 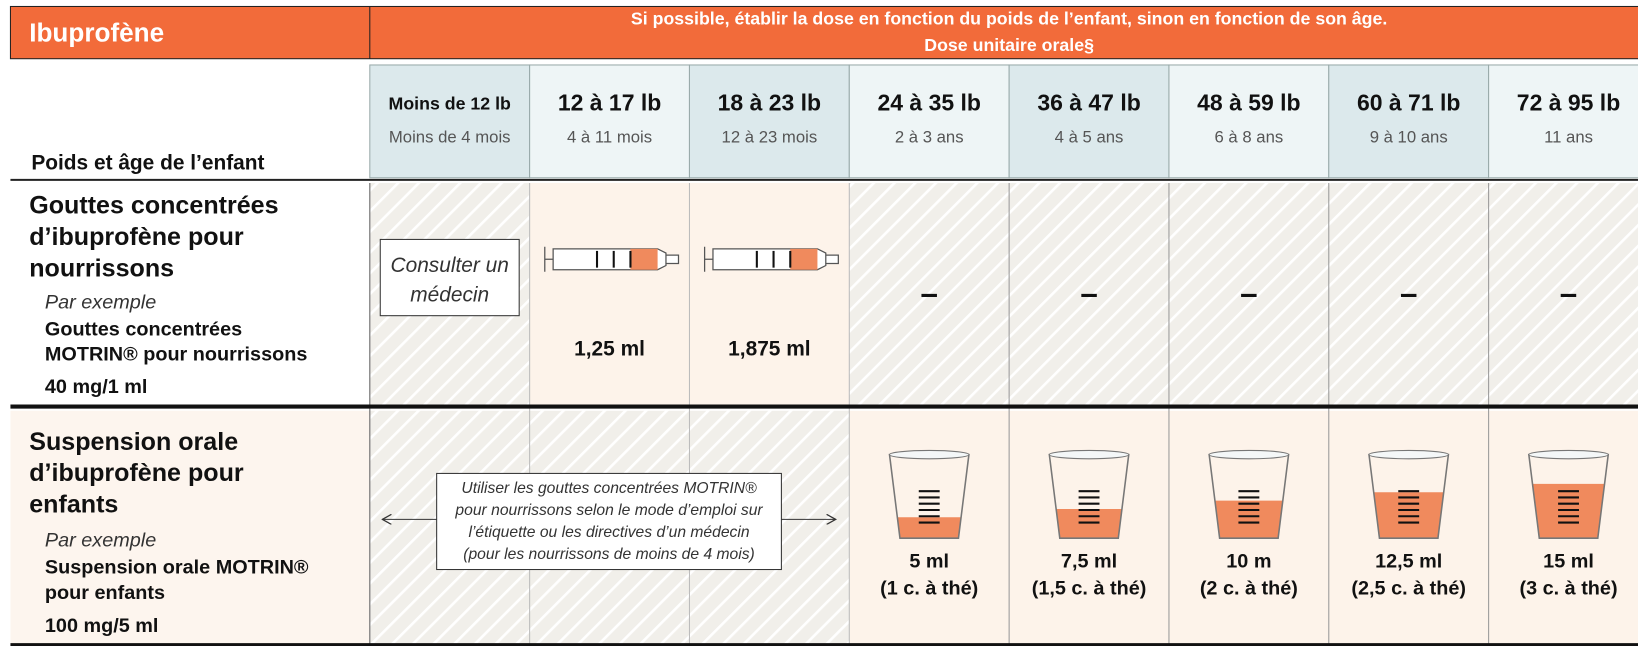 I want to click on example-product: pour enfants, so click(x=105, y=593).